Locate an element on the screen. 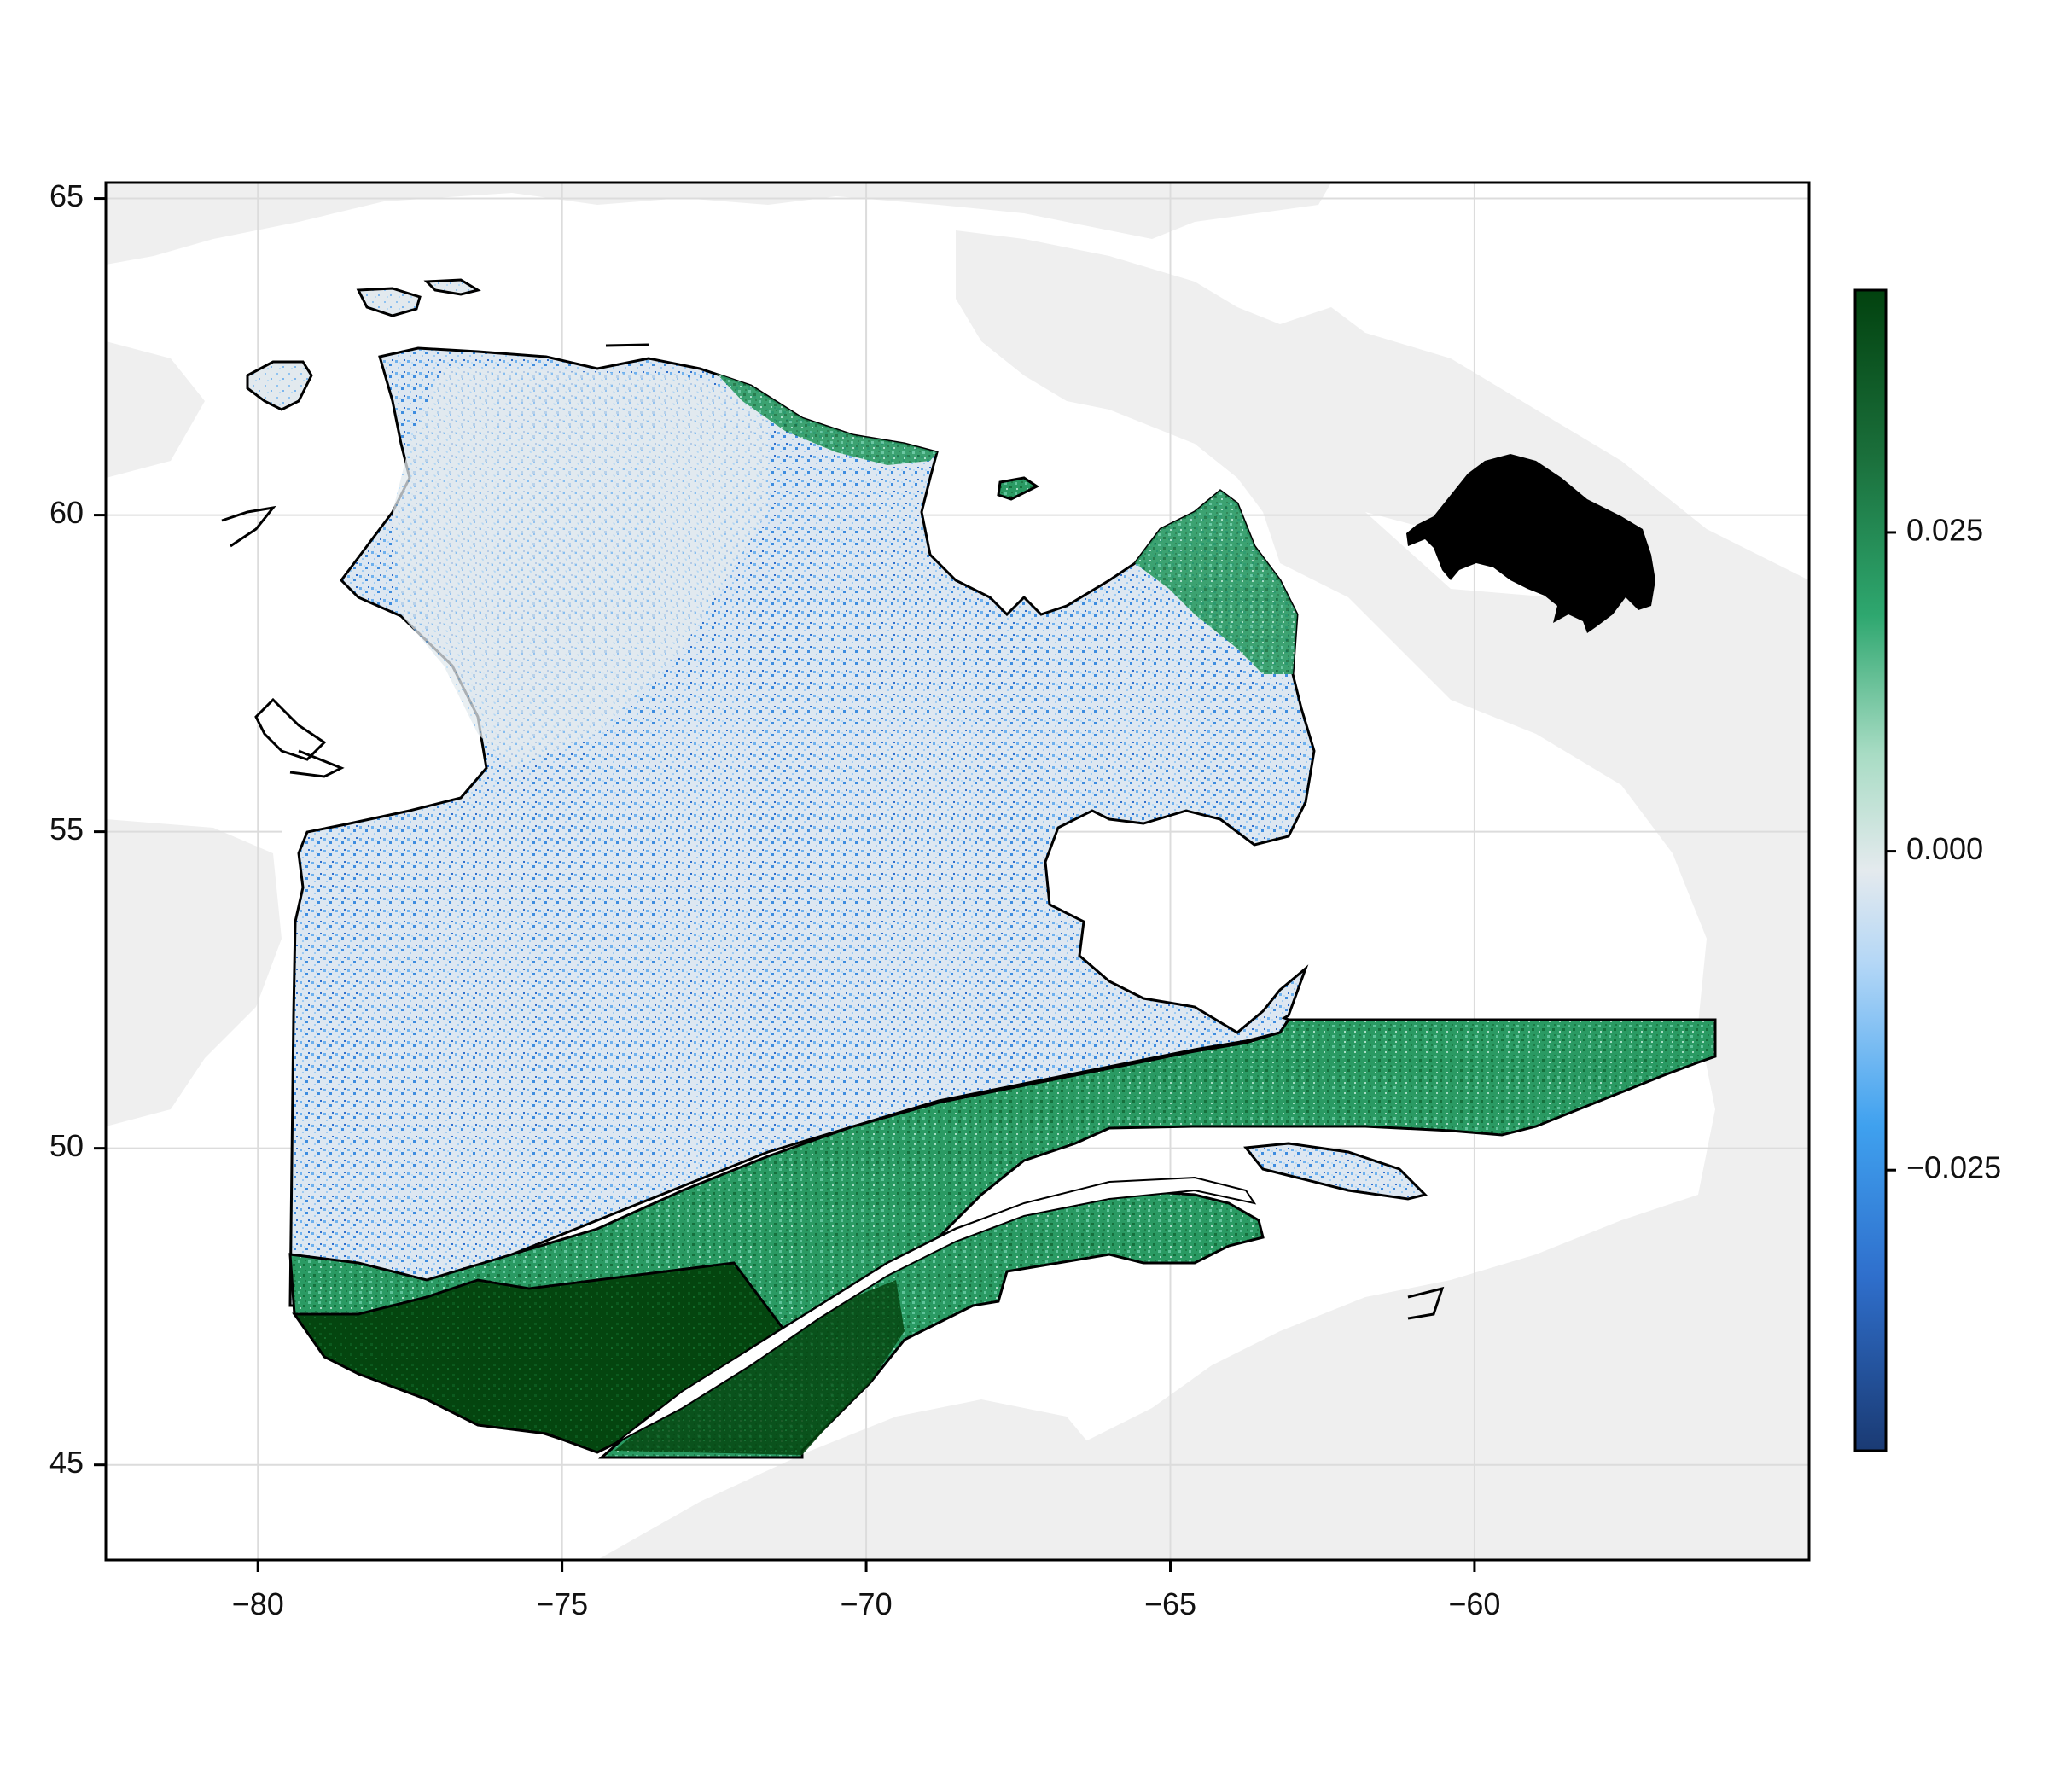 The image size is (2048, 1792). y-axis: 45 50 55 60 65 is located at coordinates (77, 829).